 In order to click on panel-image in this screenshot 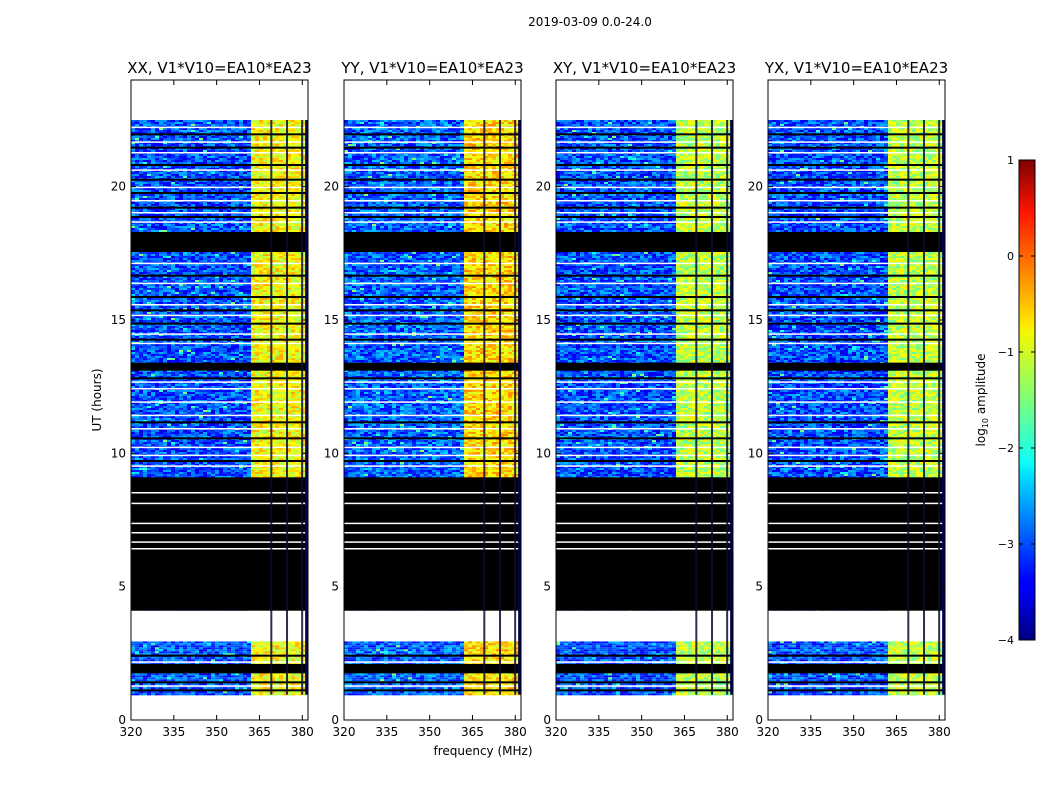, I will do `click(856, 400)`.